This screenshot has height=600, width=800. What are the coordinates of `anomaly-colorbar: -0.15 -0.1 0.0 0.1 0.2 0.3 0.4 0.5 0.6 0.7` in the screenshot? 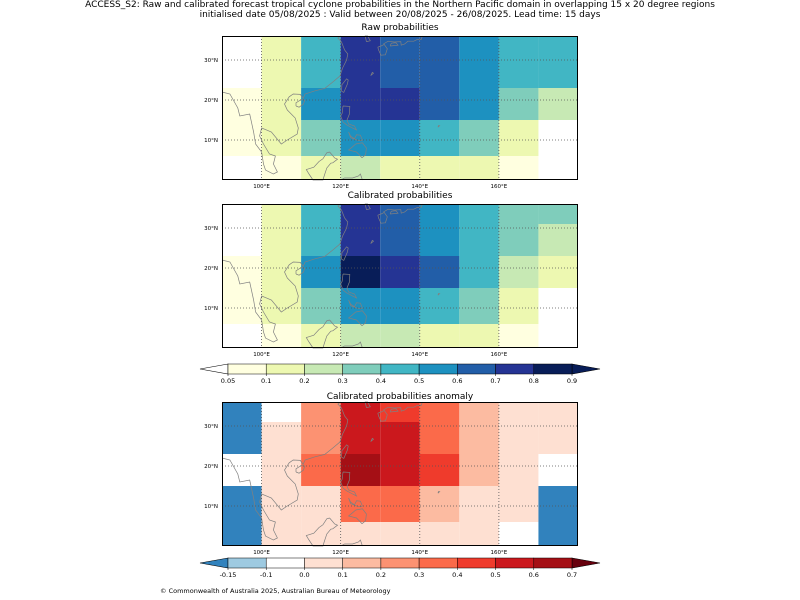 It's located at (400, 568).